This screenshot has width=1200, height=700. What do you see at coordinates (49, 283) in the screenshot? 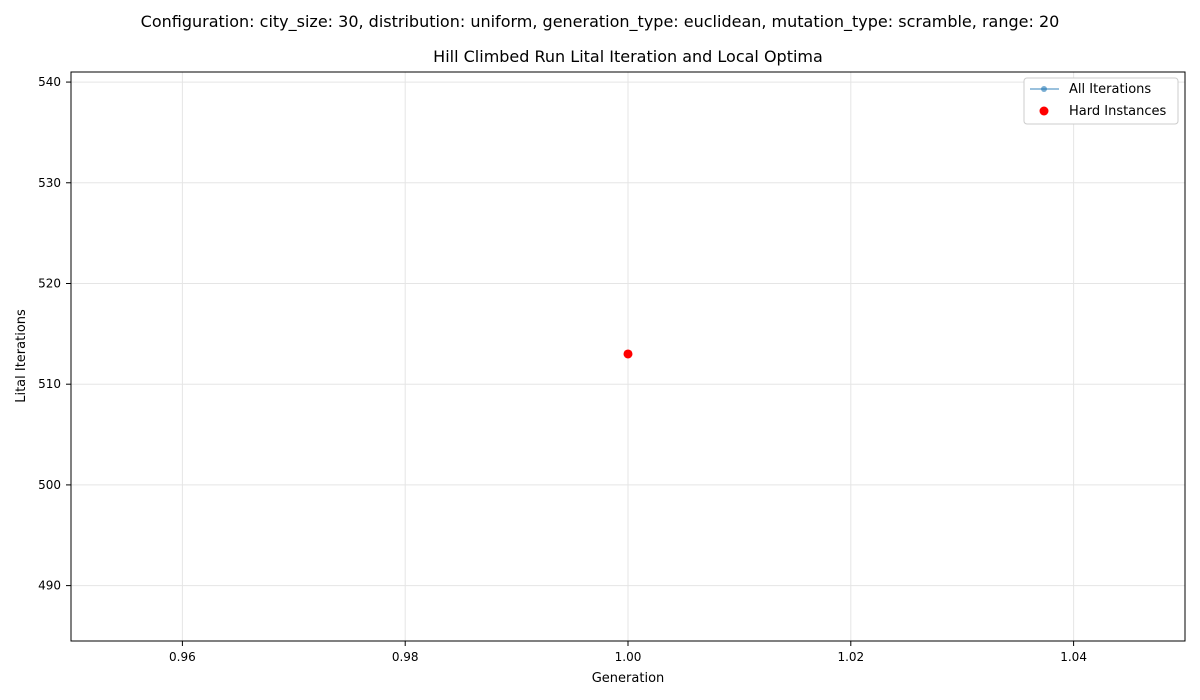
I see `y-tick-label: 520` at bounding box center [49, 283].